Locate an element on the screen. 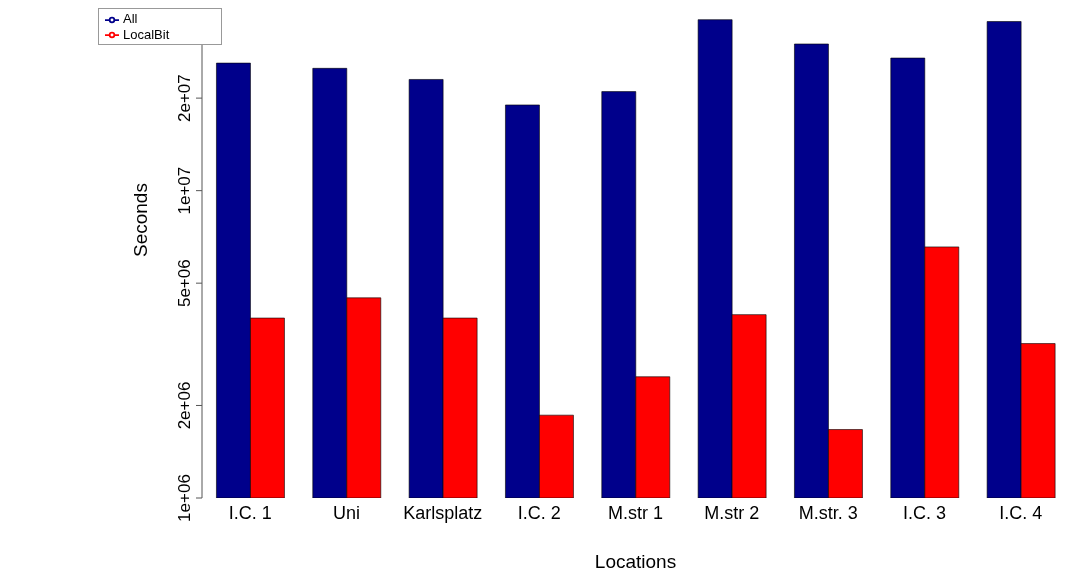 This screenshot has width=1081, height=585. y-tick-label: 1e+07 is located at coordinates (184, 190).